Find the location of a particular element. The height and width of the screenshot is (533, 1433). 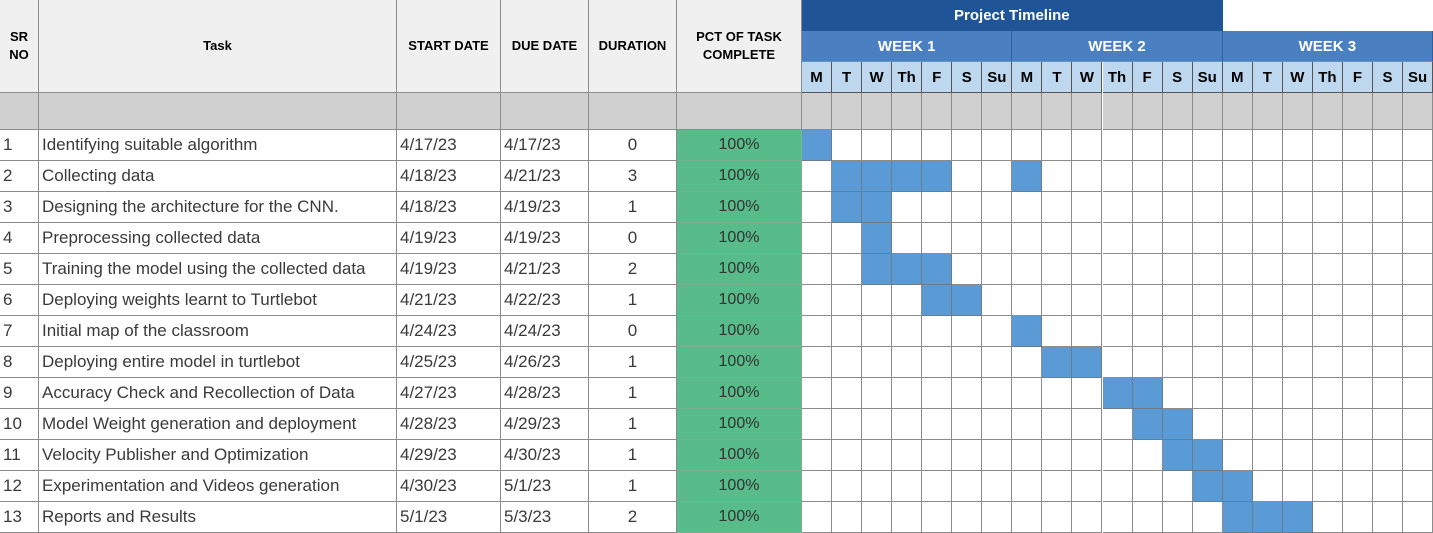

task-name-cell: Model Weight generation and deployment is located at coordinates (218, 424).